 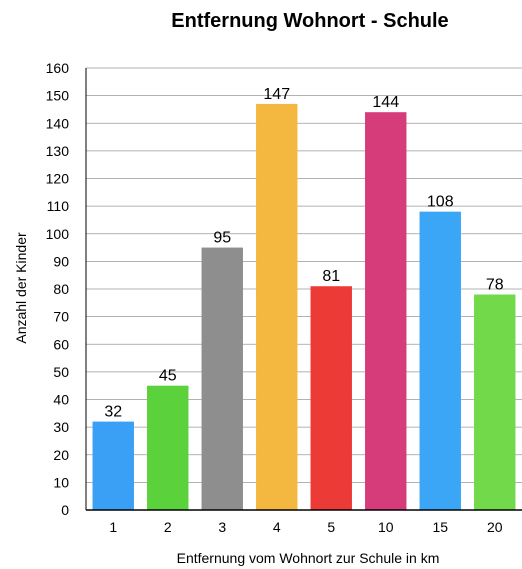 What do you see at coordinates (113, 527) in the screenshot?
I see `x-tick-label: 1` at bounding box center [113, 527].